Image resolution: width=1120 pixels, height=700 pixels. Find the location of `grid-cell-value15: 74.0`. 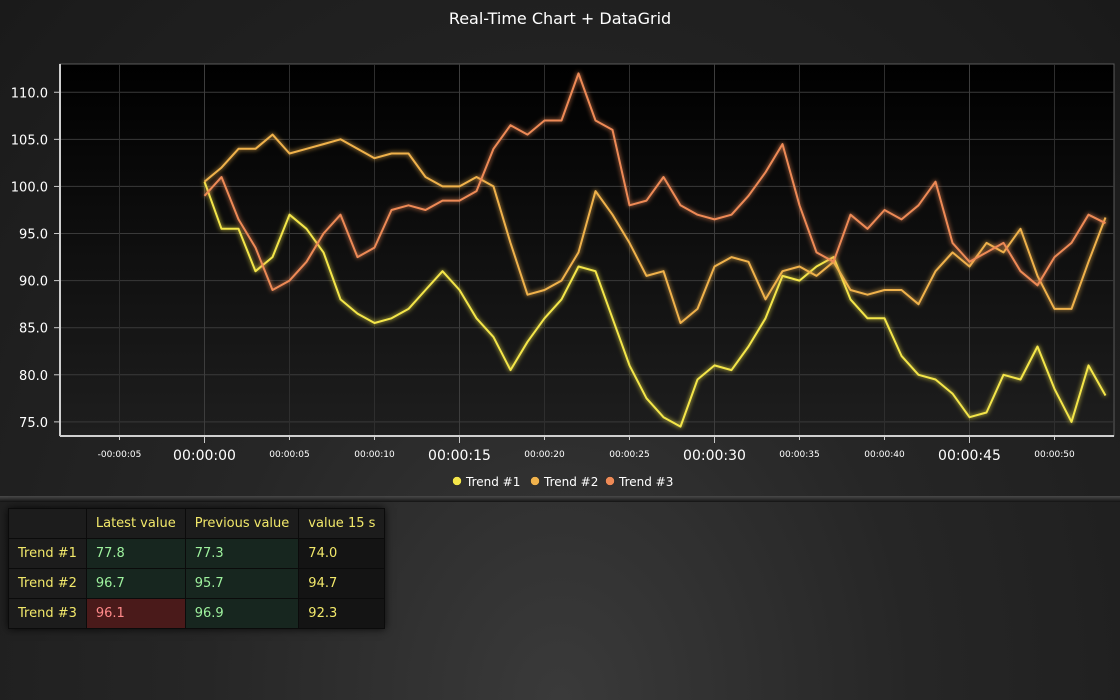

grid-cell-value15: 74.0 is located at coordinates (342, 553).